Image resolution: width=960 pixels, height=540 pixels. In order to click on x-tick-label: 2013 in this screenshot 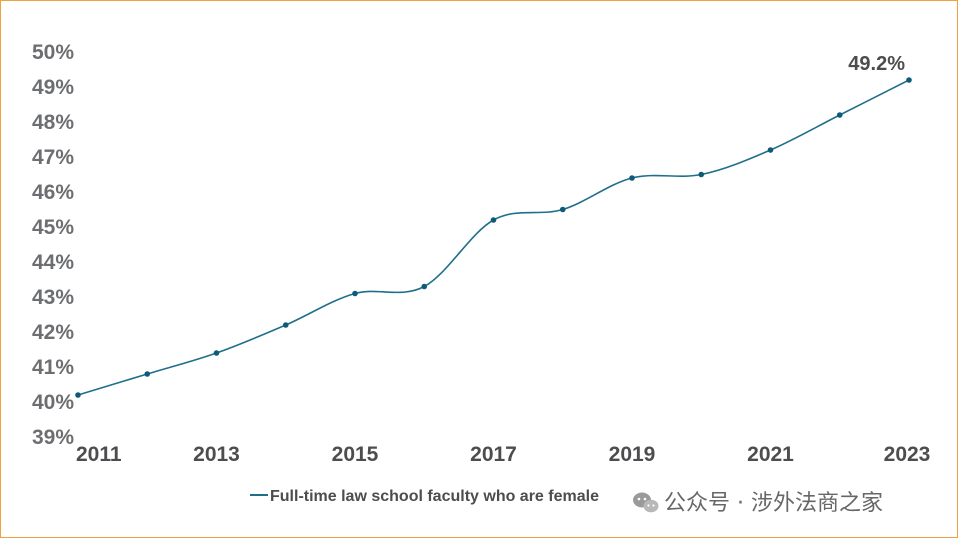, I will do `click(216, 454)`.